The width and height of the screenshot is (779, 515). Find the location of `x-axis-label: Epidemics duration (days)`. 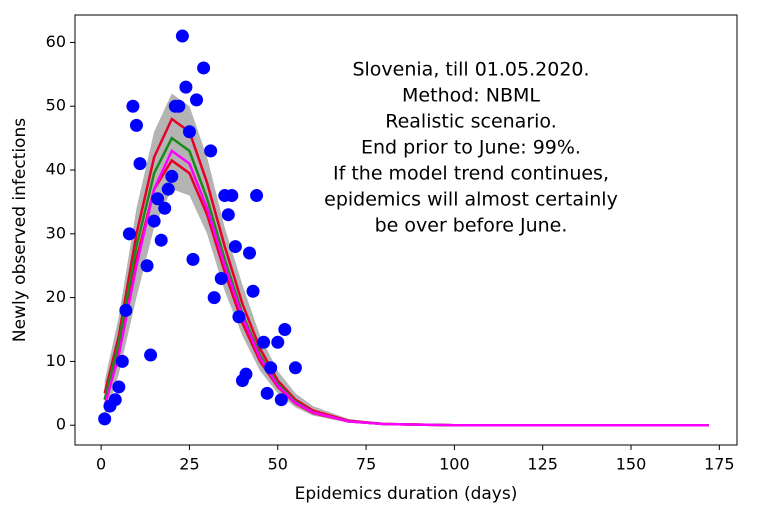

x-axis-label: Epidemics duration (days) is located at coordinates (406, 494).